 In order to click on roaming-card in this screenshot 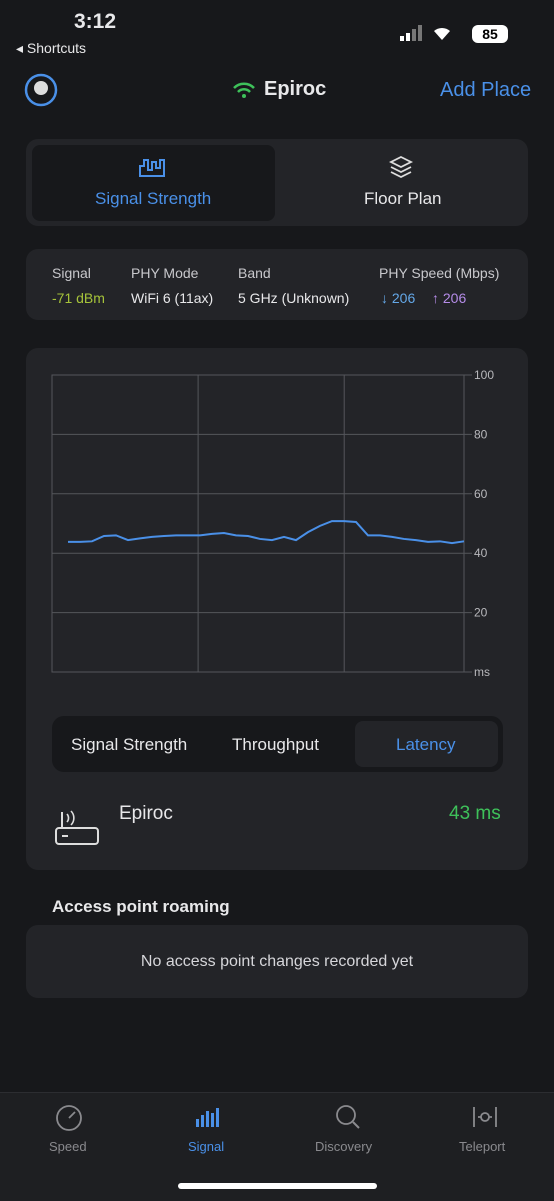, I will do `click(277, 961)`.